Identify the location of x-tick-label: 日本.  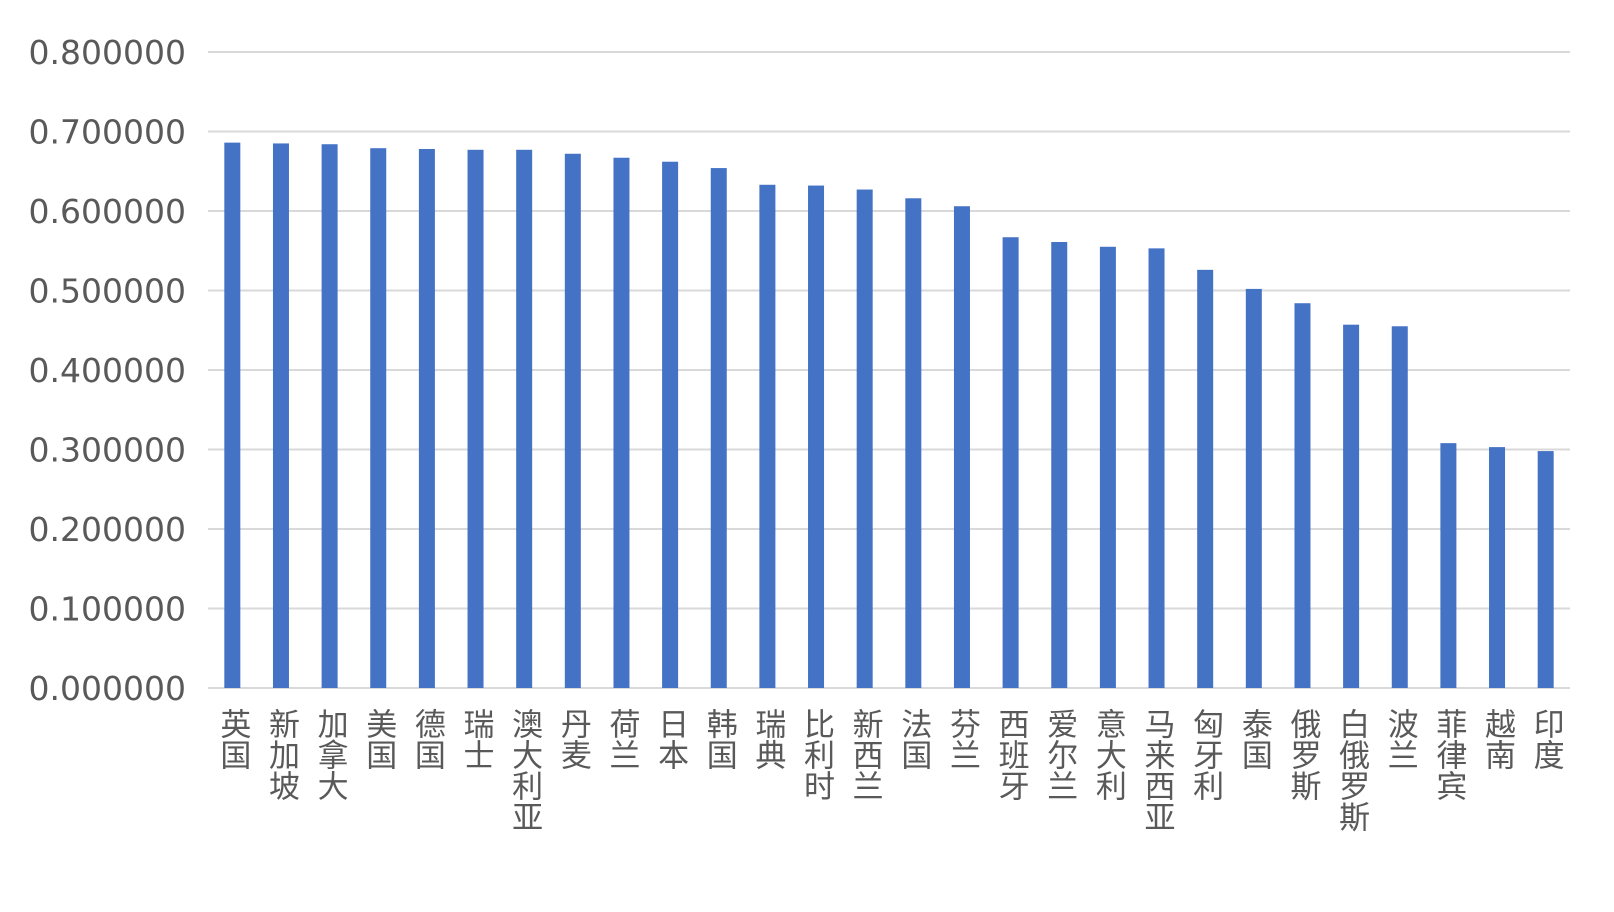
(670, 739).